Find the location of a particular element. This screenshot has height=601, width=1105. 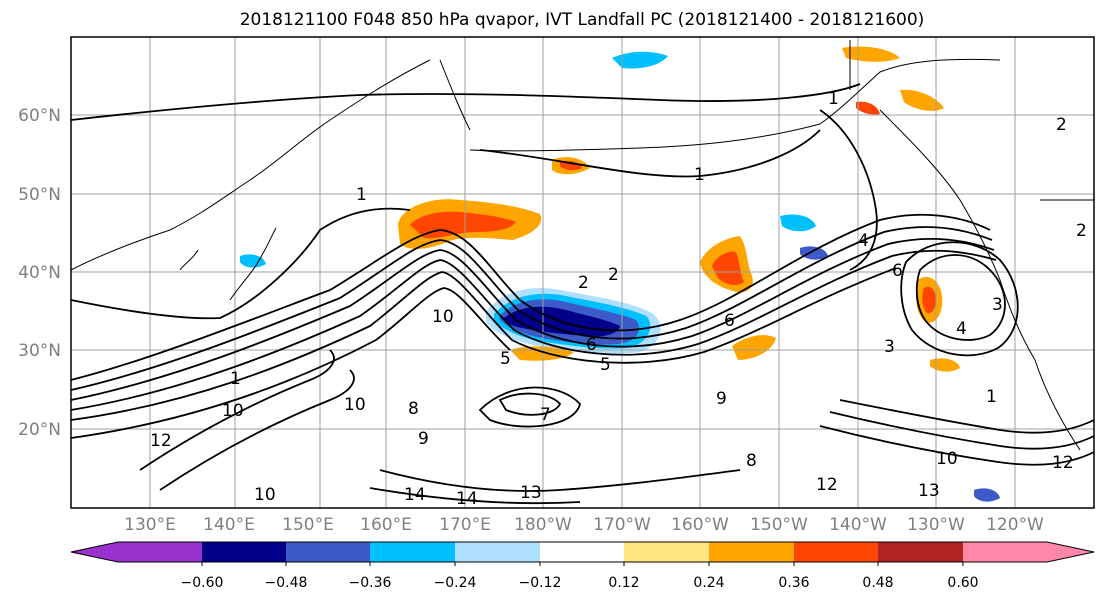

coastline-kamchatka is located at coordinates (455, 95).